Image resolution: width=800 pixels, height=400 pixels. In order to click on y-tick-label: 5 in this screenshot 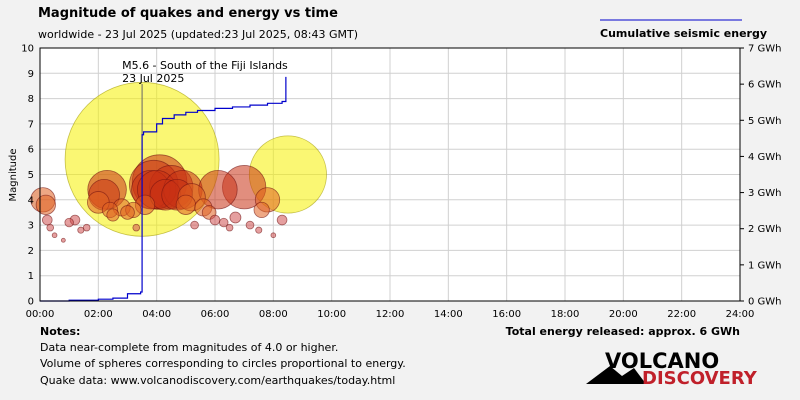, I will do `click(31, 175)`.